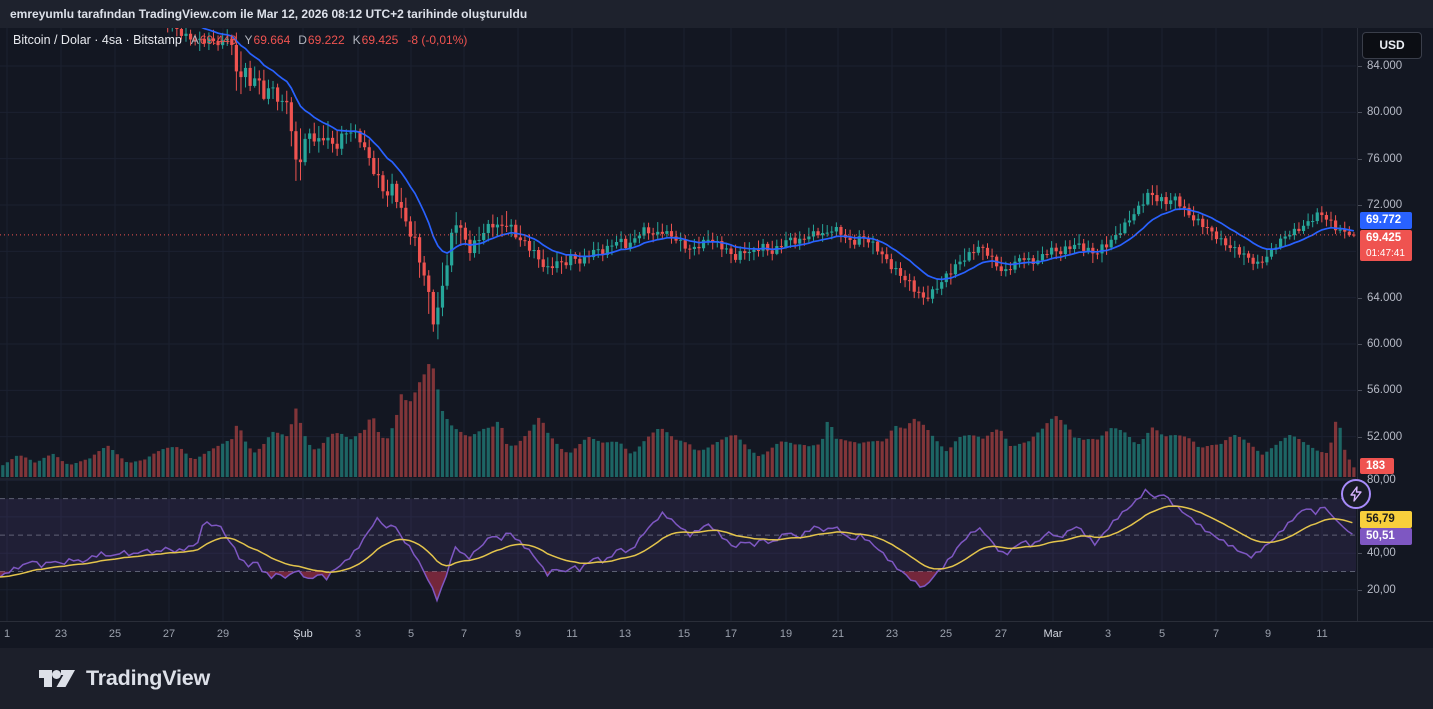 The width and height of the screenshot is (1433, 709). What do you see at coordinates (1385, 343) in the screenshot?
I see `price-axis-label: 60.000` at bounding box center [1385, 343].